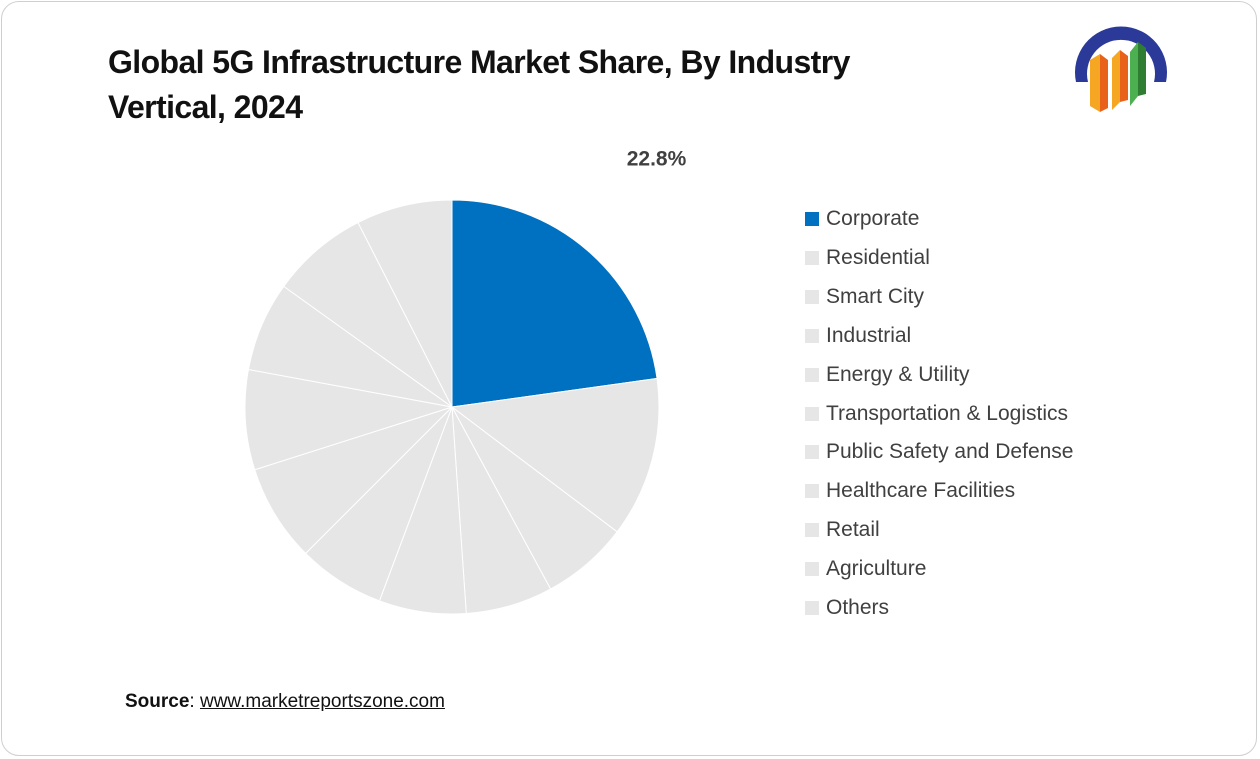 This screenshot has height=759, width=1260. Describe the element at coordinates (322, 701) in the screenshot. I see `source-link: www.marketreportszone.com` at that location.